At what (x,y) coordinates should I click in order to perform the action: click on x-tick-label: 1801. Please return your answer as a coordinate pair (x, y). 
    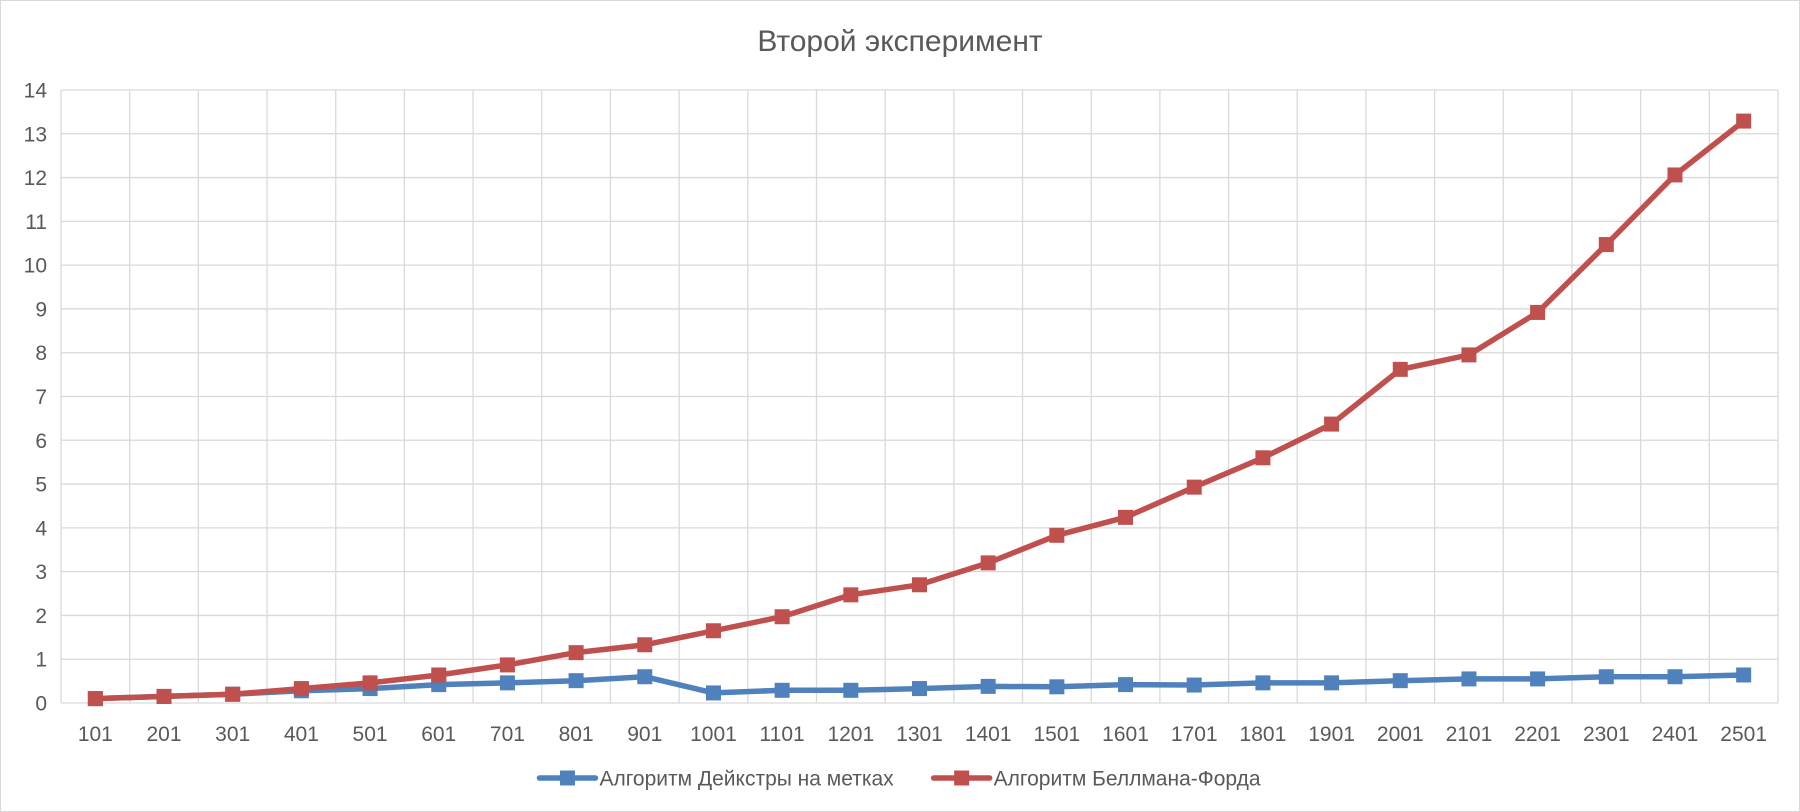
    Looking at the image, I should click on (1263, 734).